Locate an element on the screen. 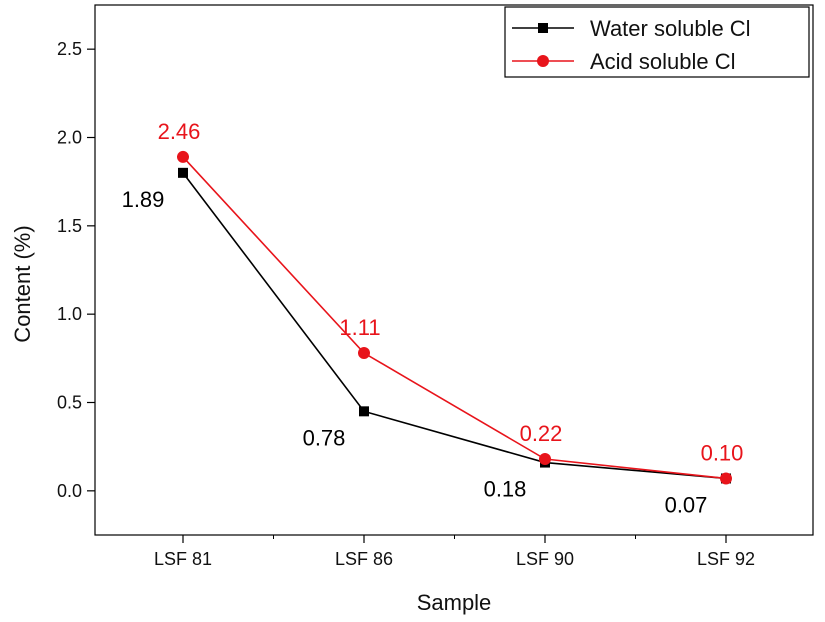  data-label: 0.07 is located at coordinates (686, 504).